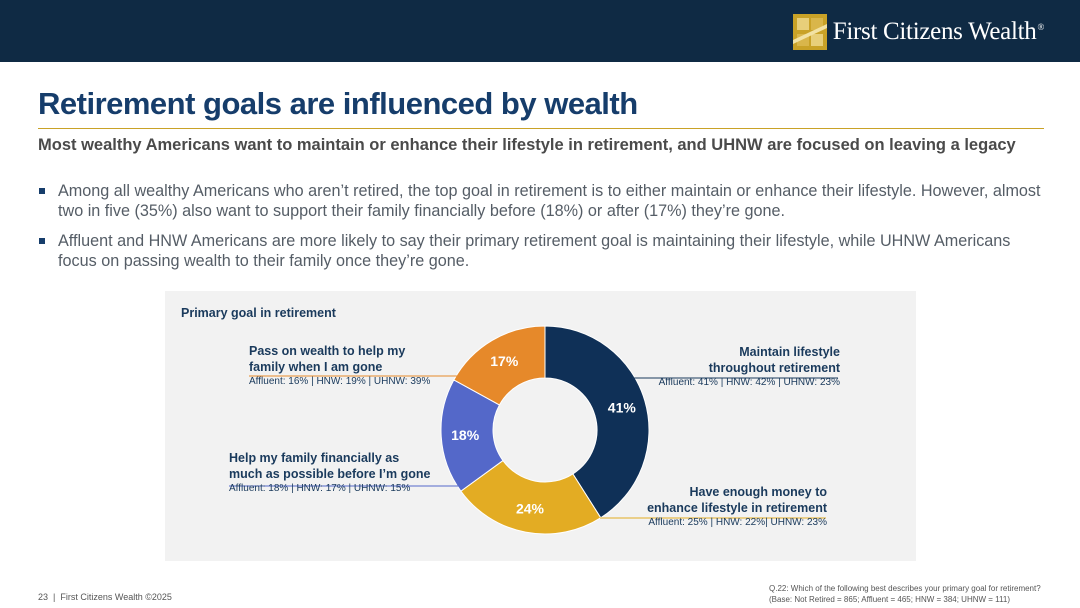  Describe the element at coordinates (938, 31) in the screenshot. I see `logo-text: First Citizens Wealth®` at that location.